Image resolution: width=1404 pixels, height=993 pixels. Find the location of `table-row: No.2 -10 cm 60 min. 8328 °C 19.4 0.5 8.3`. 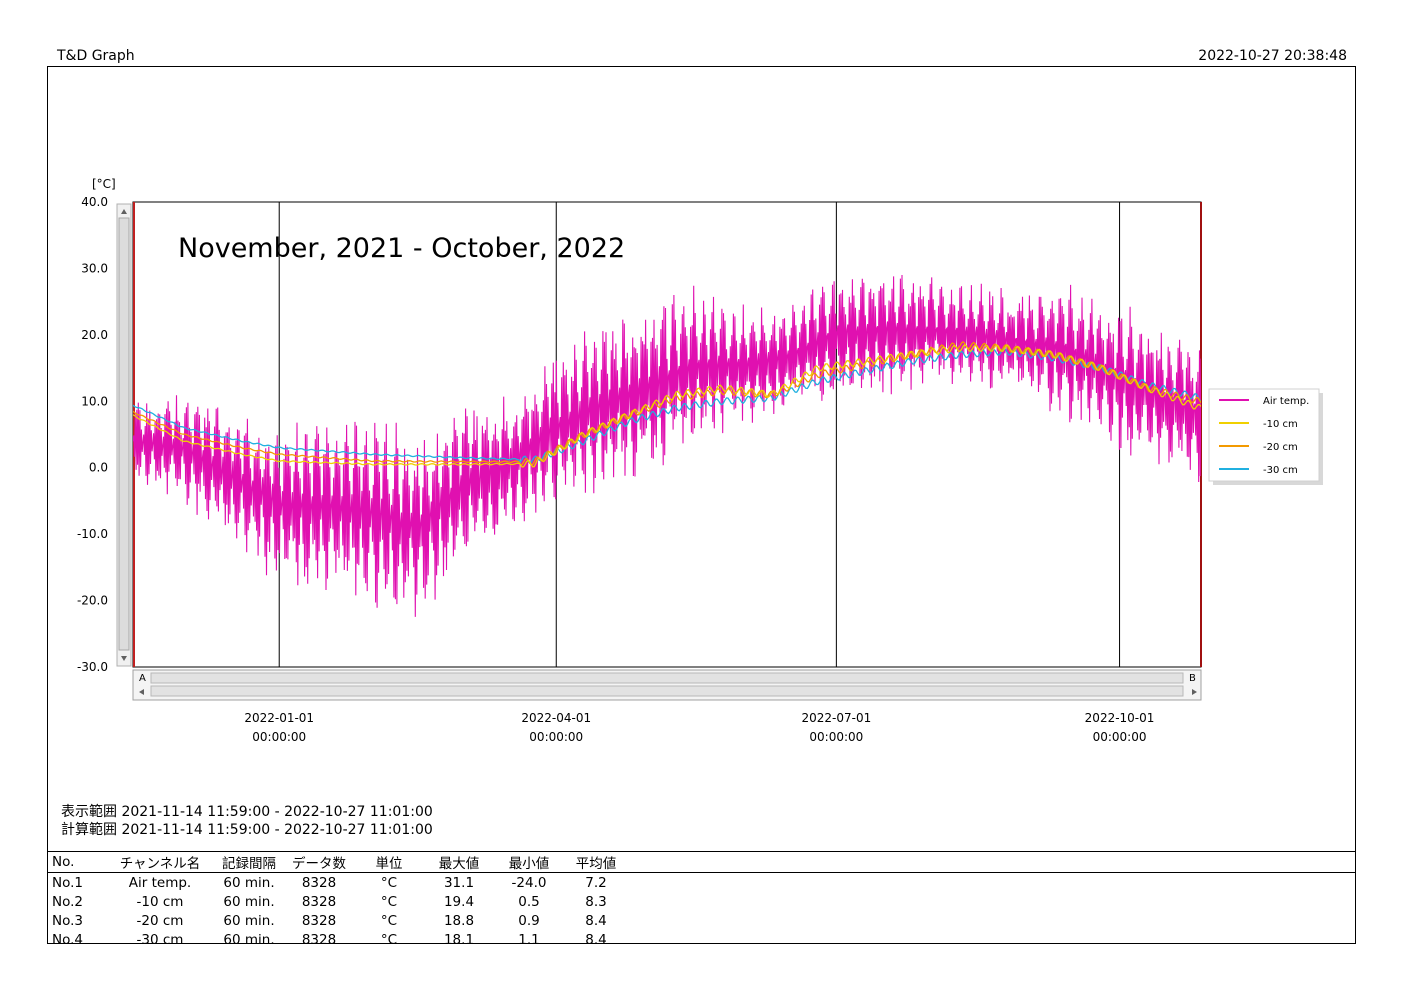

table-row: No.2 -10 cm 60 min. 8328 °C 19.4 0.5 8.3 is located at coordinates (701, 901).